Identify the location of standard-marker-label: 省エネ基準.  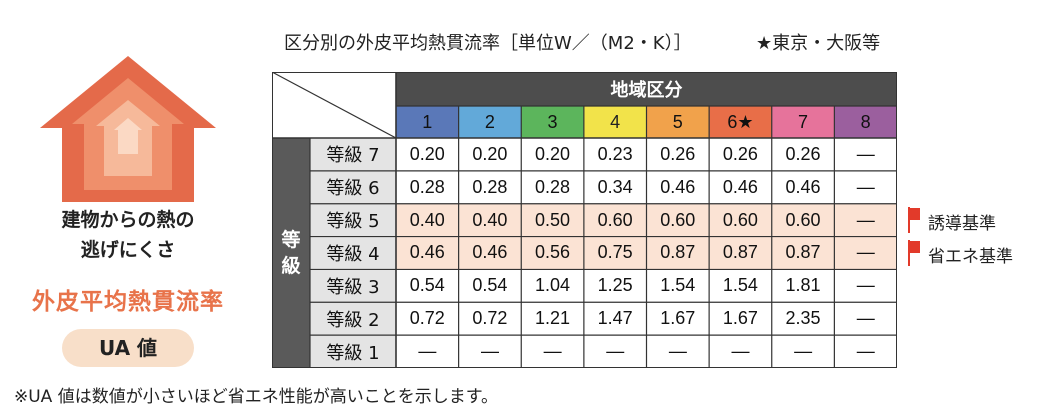
(970, 256).